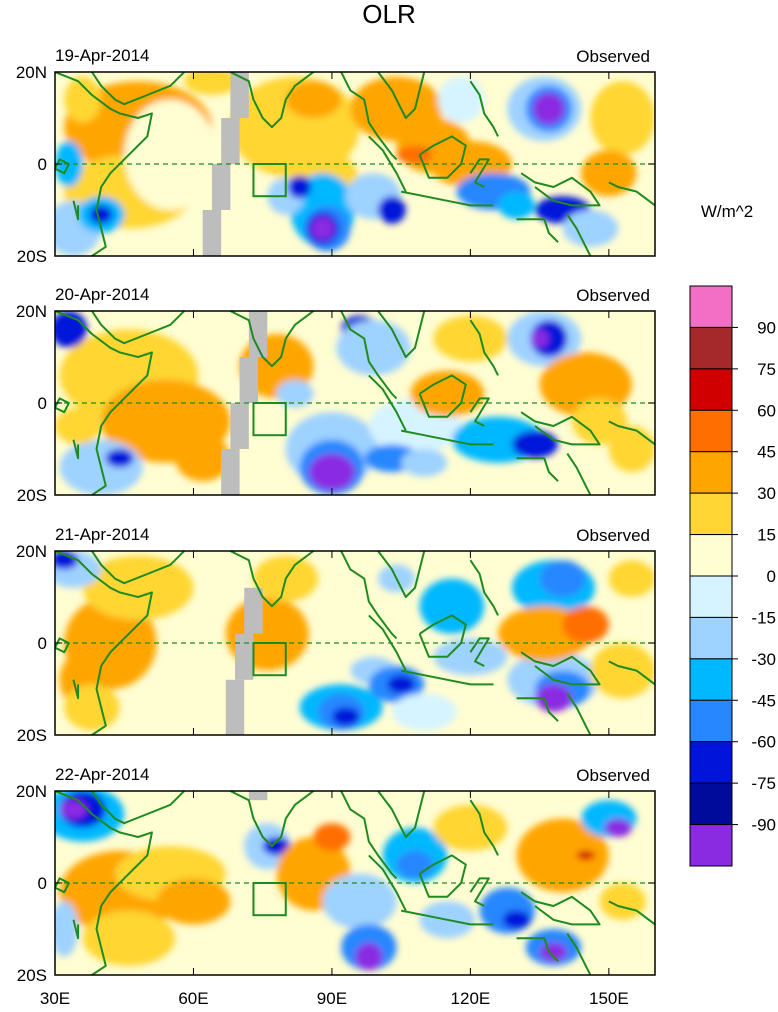 The width and height of the screenshot is (778, 1012). What do you see at coordinates (471, 998) in the screenshot?
I see `lon-tick-label: 120E` at bounding box center [471, 998].